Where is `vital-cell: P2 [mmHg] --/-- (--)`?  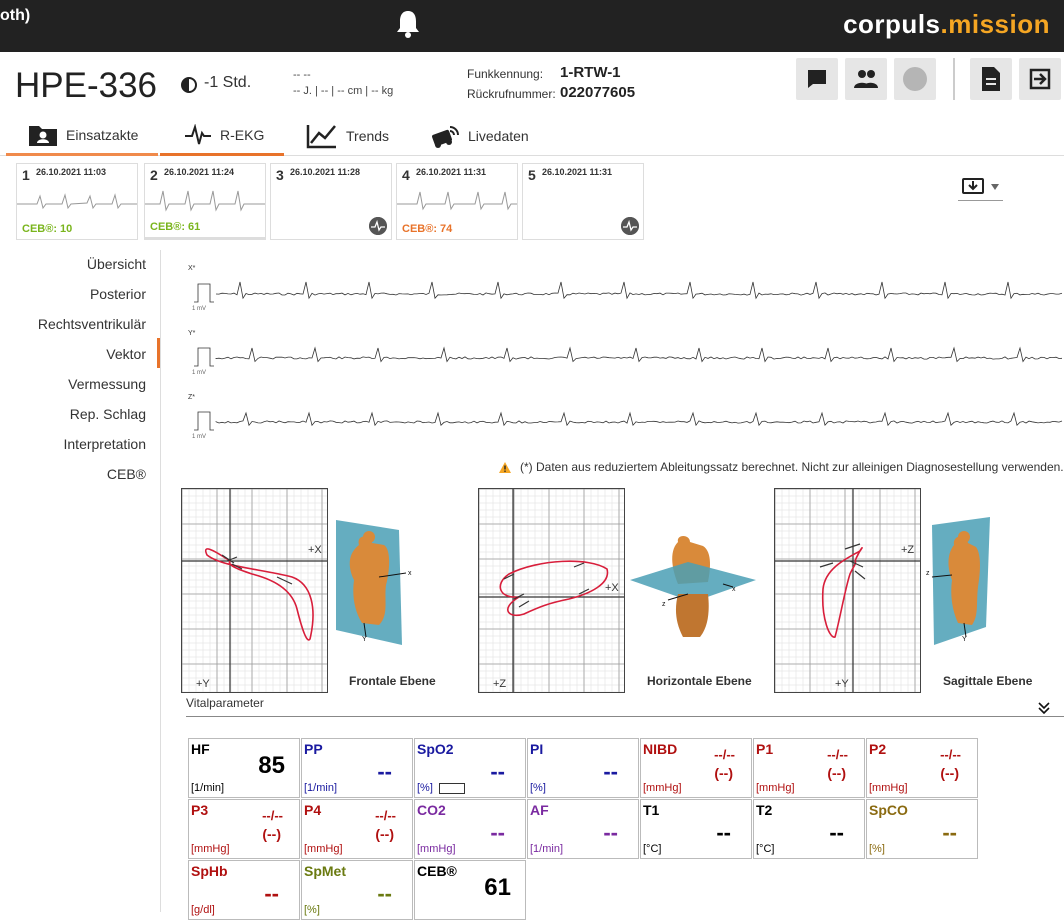 vital-cell: P2 [mmHg] --/-- (--) is located at coordinates (922, 768).